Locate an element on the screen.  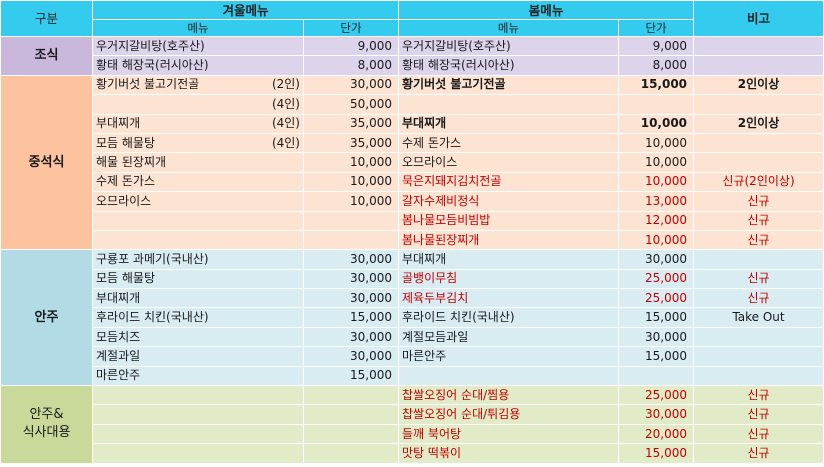
spring-price-cell: 13,000 is located at coordinates (656, 201).